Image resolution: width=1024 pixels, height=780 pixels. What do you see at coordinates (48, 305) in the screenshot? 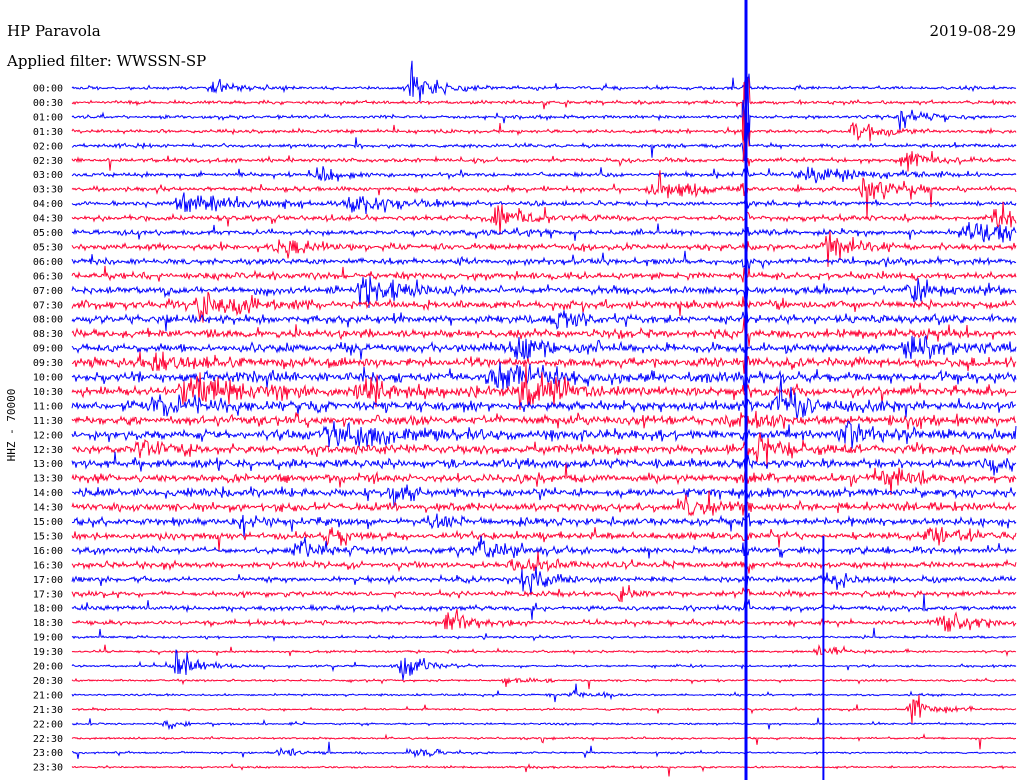
I see `row-label: 07:30` at bounding box center [48, 305].